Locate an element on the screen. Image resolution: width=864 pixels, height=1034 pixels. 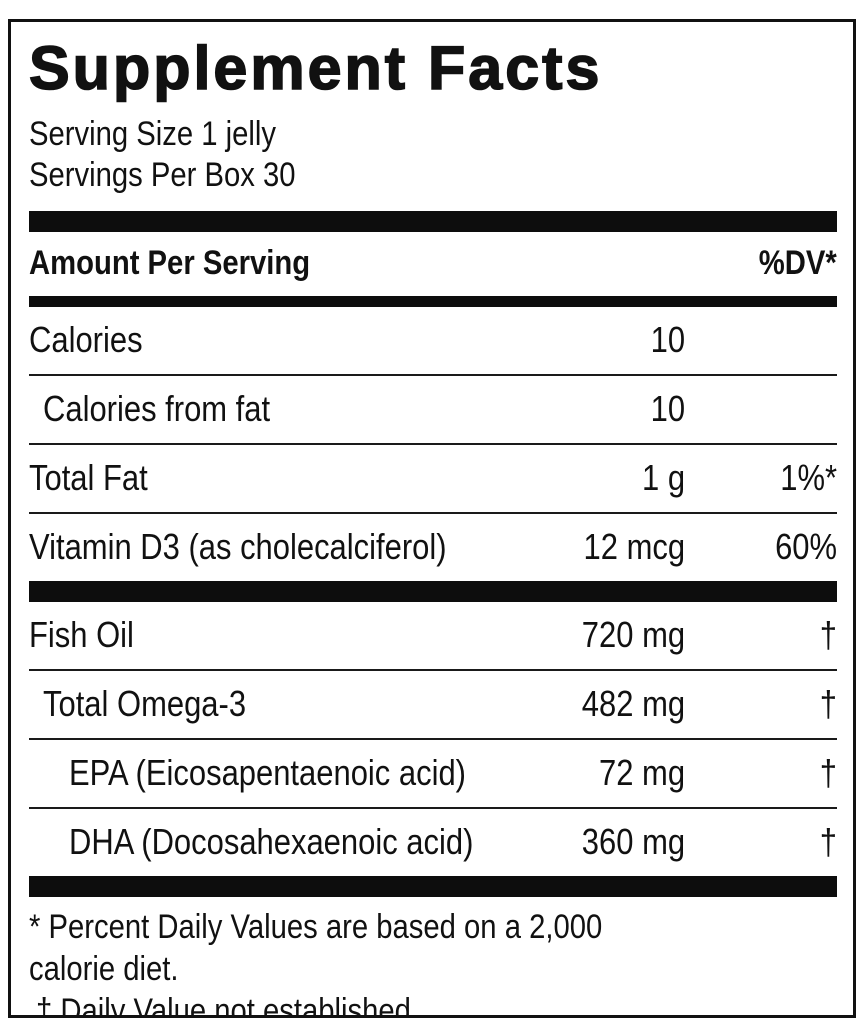
column-header-dv: %DV* is located at coordinates (797, 262).